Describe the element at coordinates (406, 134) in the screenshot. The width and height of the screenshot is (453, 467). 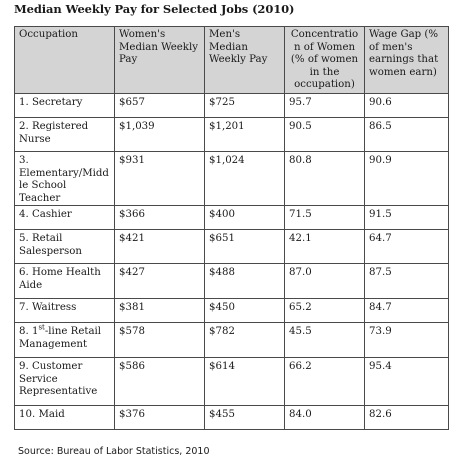
I see `cell-wage-gap: 86.5` at that location.